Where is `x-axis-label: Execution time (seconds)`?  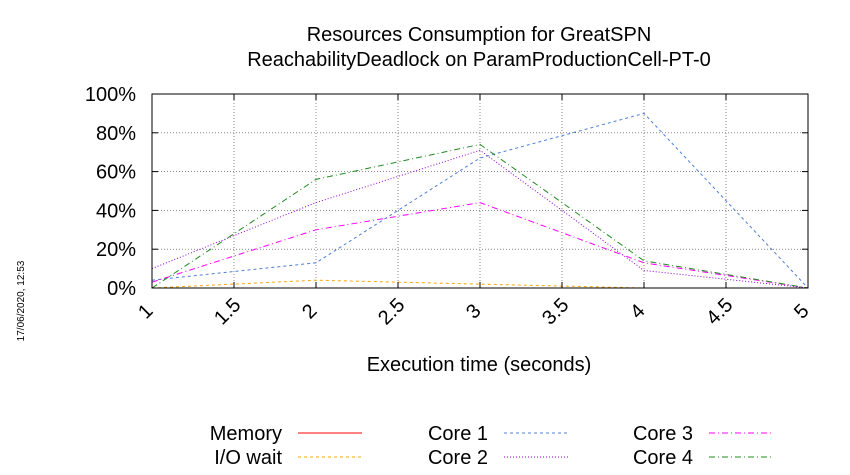 x-axis-label: Execution time (seconds) is located at coordinates (479, 365).